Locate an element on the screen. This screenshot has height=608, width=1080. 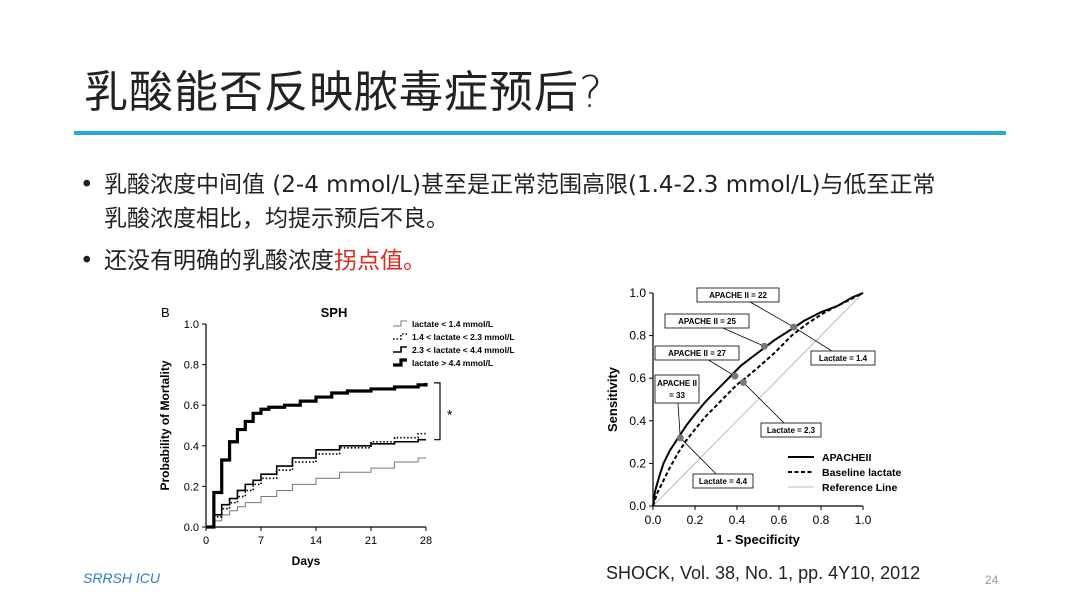
x-tick-label: 0.8 is located at coordinates (821, 520).